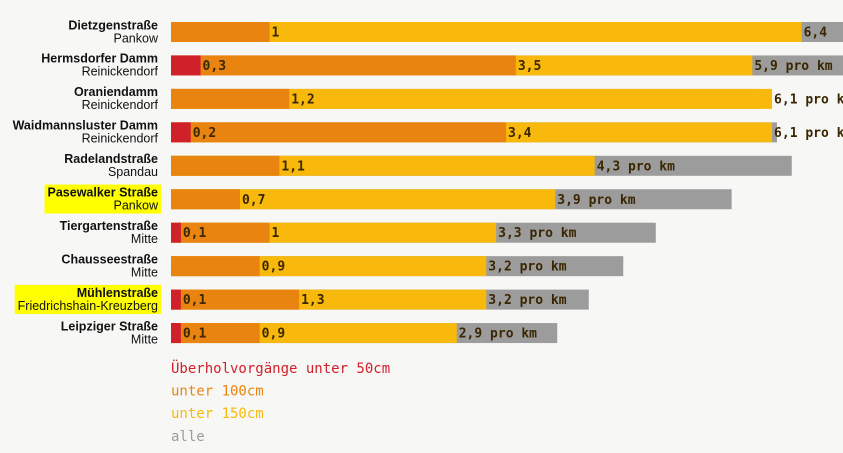  What do you see at coordinates (793, 66) in the screenshot?
I see `value-label: 5,9 pro km` at bounding box center [793, 66].